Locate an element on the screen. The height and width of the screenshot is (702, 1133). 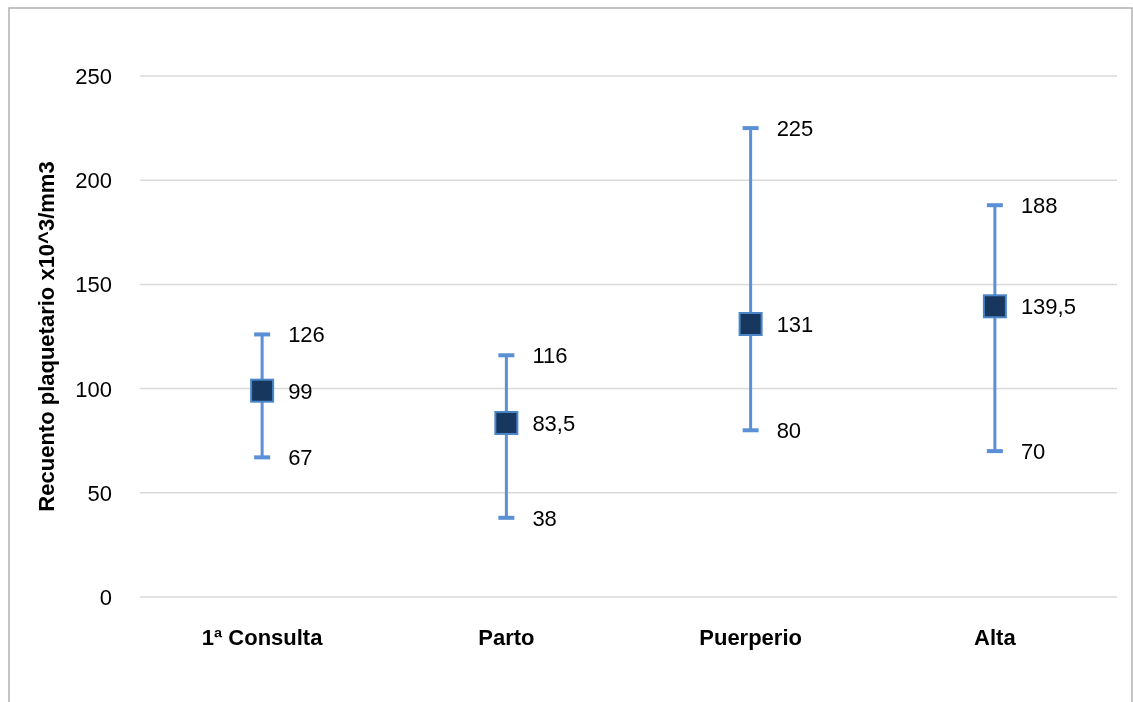
annotation: 126 is located at coordinates (306, 335).